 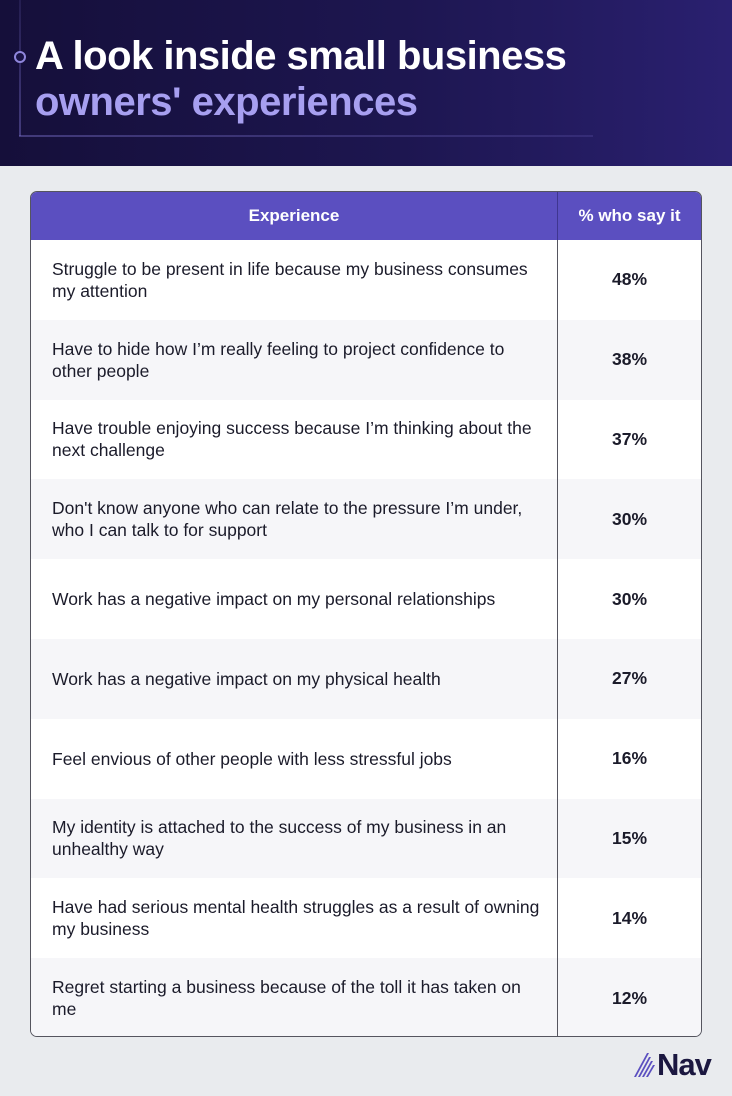 I want to click on percent-cell: 16%, so click(x=629, y=758).